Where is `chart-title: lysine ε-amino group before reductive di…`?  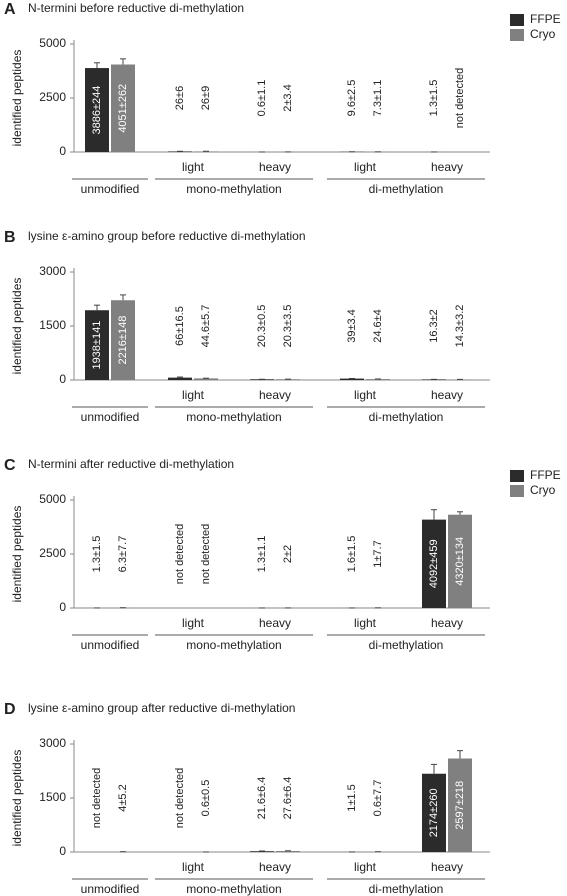 chart-title: lysine ε-amino group before reductive di… is located at coordinates (167, 236).